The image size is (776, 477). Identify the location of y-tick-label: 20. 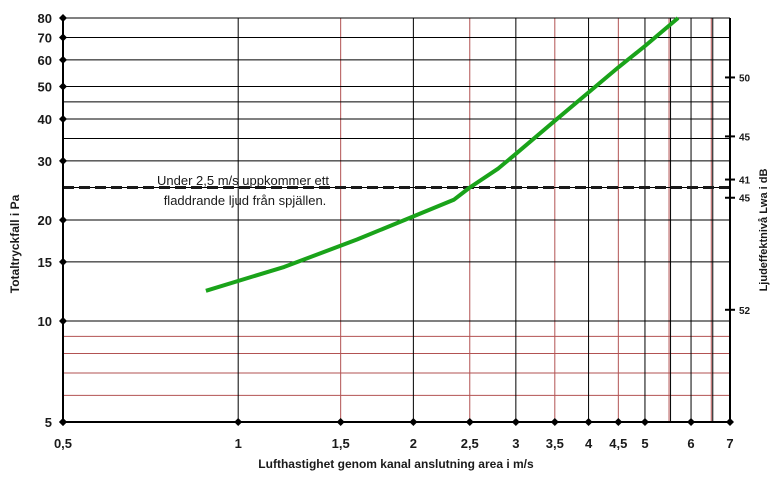
(45, 220).